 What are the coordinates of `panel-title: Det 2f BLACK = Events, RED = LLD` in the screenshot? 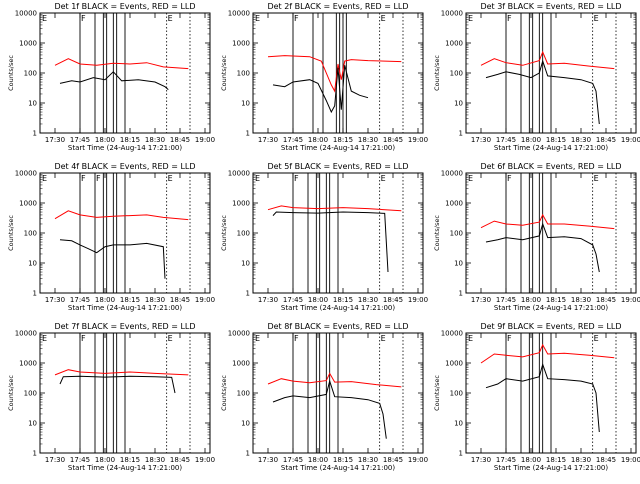 It's located at (337, 6).